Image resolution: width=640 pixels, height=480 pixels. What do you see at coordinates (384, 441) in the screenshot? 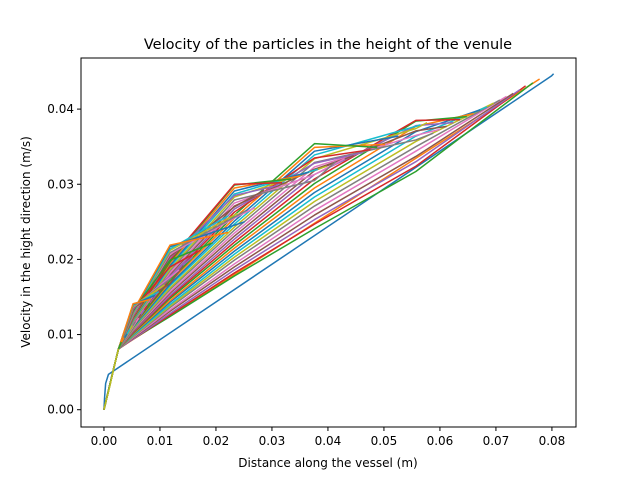
I see `x-tick-label: 0.05` at bounding box center [384, 441].